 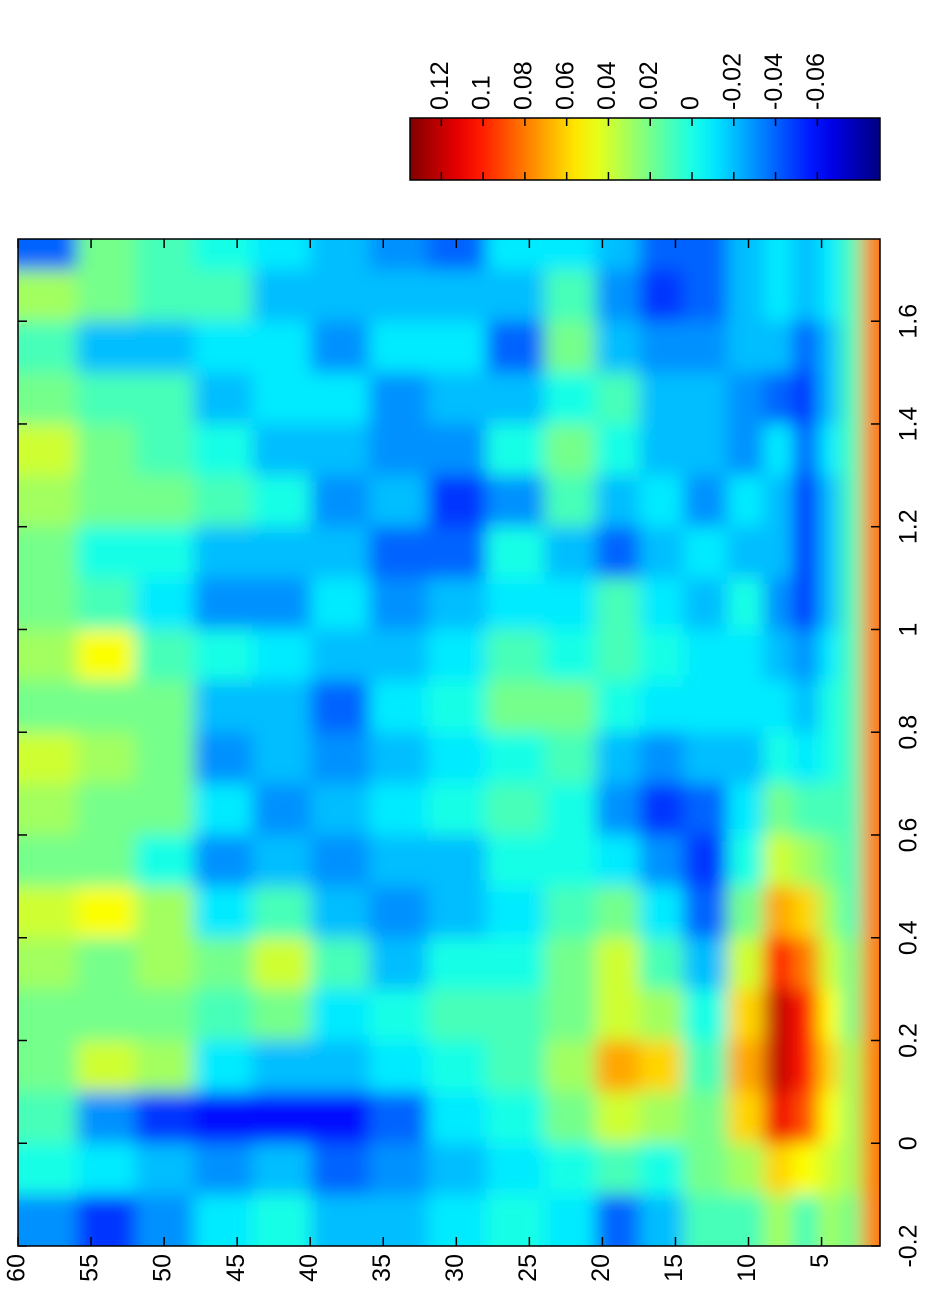 What do you see at coordinates (691, 103) in the screenshot?
I see `colorbar-tick-label: 0` at bounding box center [691, 103].